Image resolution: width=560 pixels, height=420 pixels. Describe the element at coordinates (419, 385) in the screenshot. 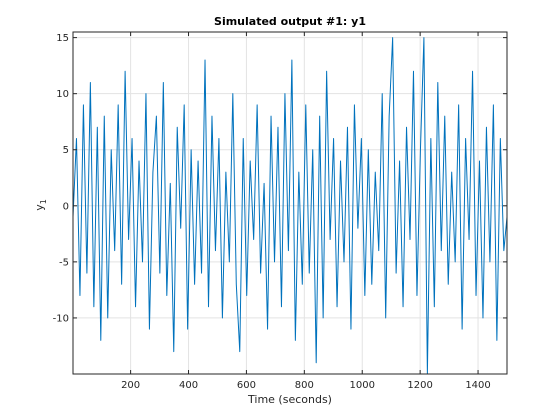

I see `x-tick-label: 1200` at that location.